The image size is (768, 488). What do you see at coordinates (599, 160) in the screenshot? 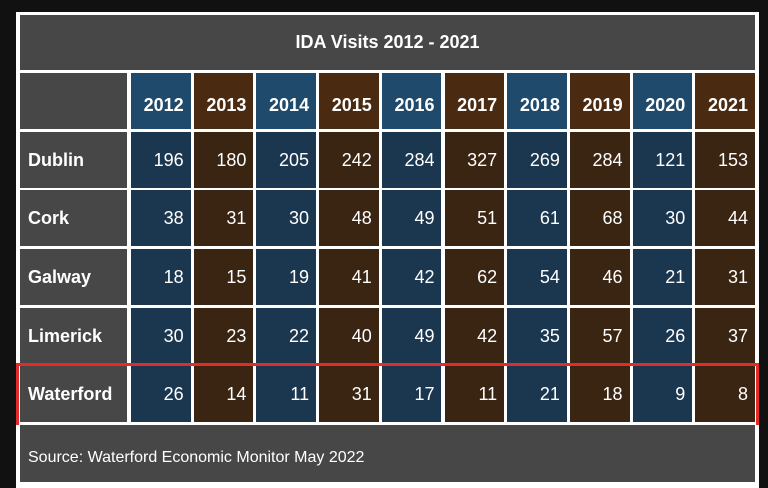
I see `value-cell-dublin-2019: 284` at bounding box center [599, 160].